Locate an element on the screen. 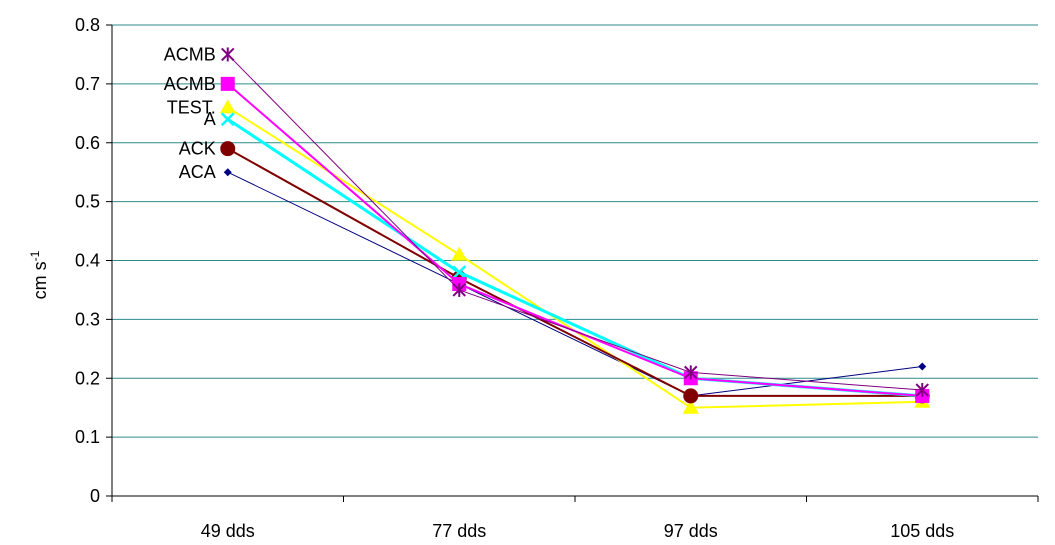 Image resolution: width=1055 pixels, height=545 pixels. y-tick-label: 0.1 is located at coordinates (87, 437).